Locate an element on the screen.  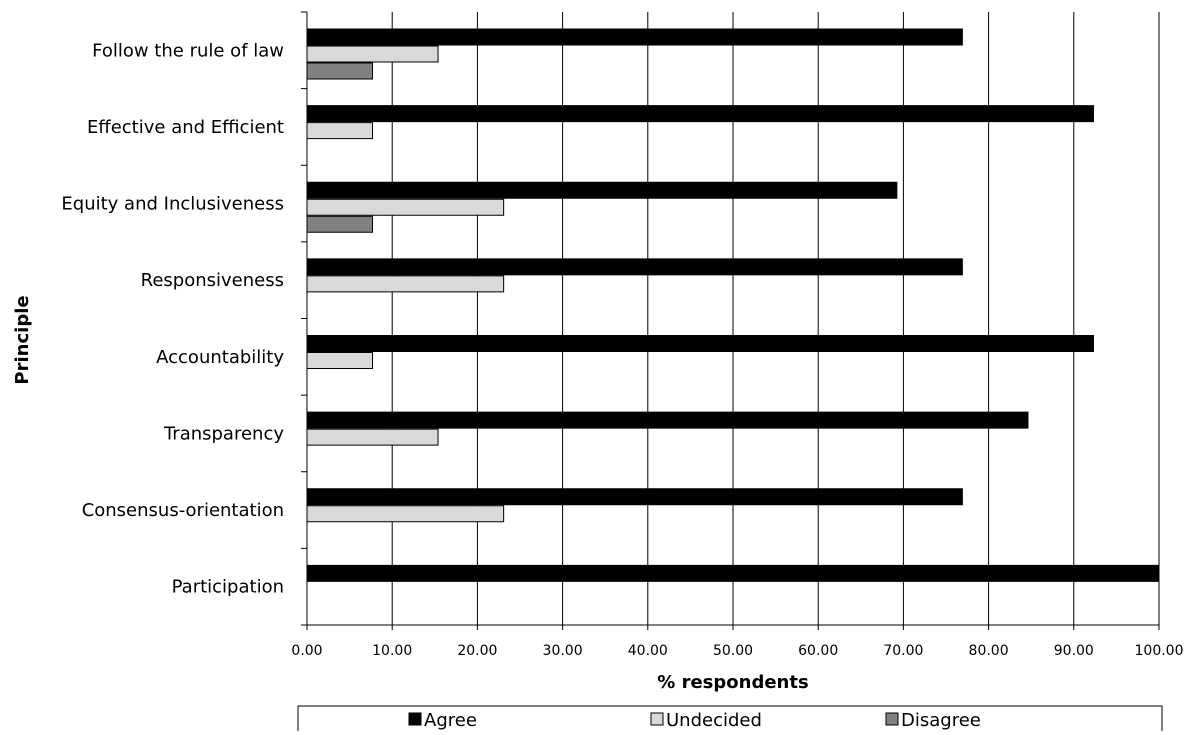
x-axis-title: % respondents is located at coordinates (732, 682).